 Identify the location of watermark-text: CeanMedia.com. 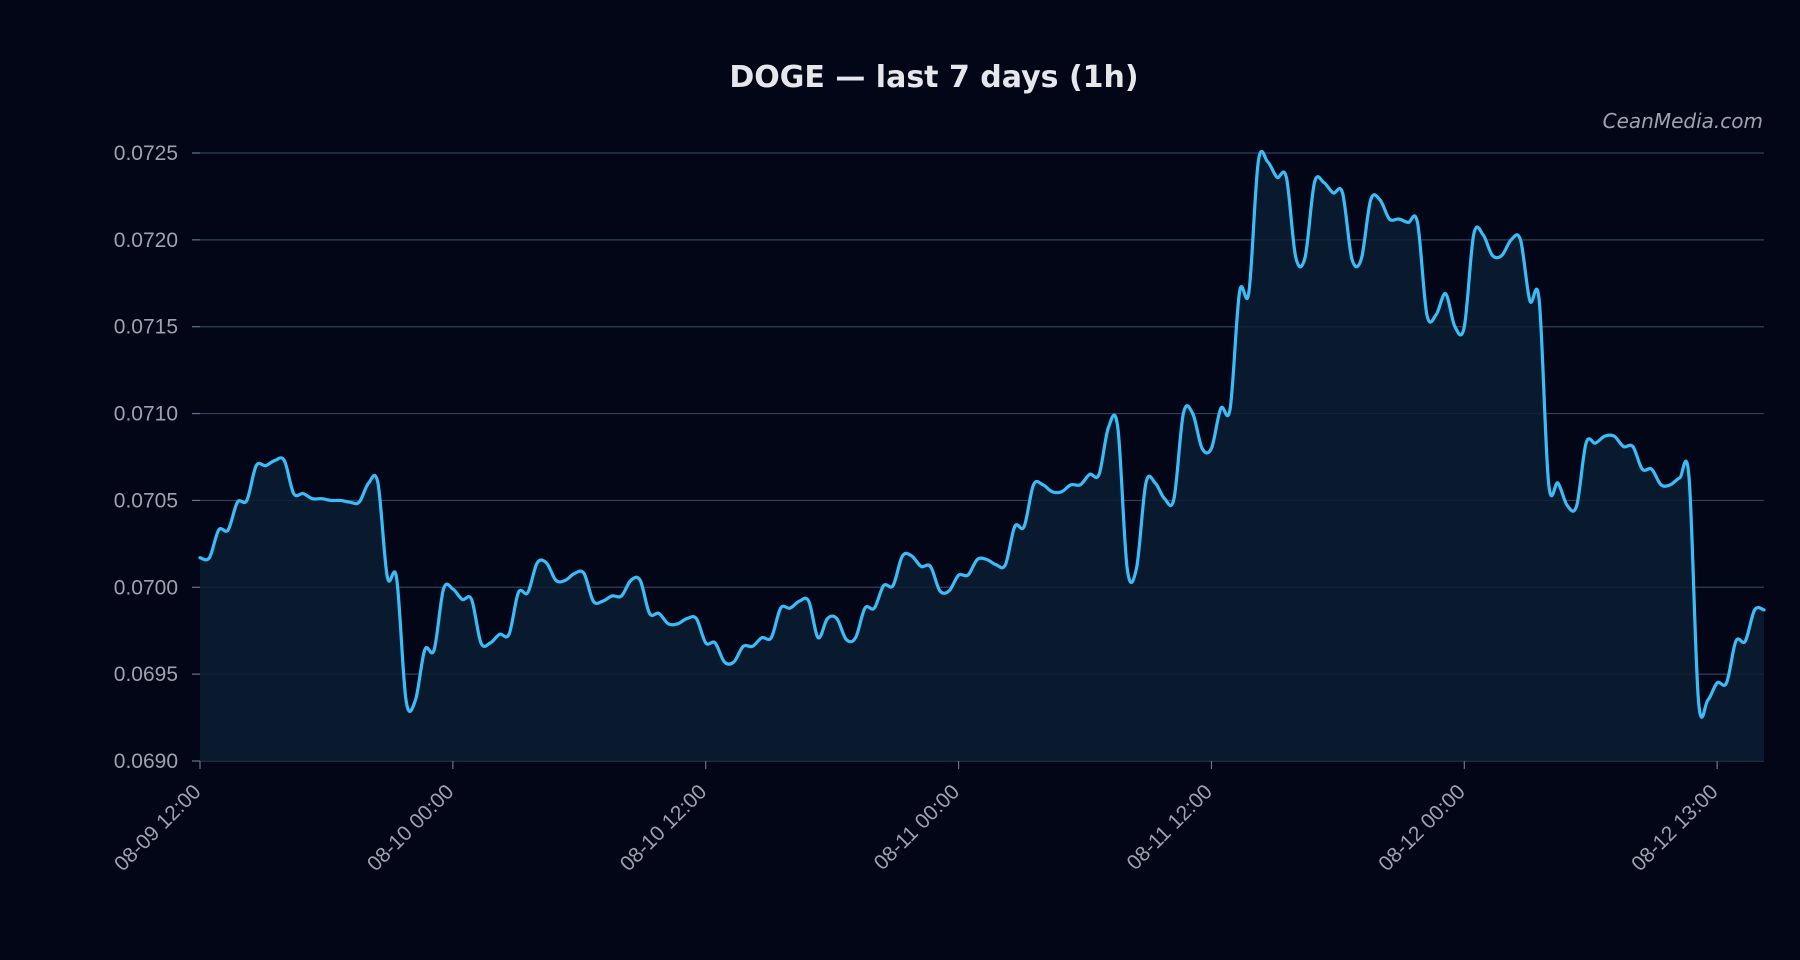
(1683, 121).